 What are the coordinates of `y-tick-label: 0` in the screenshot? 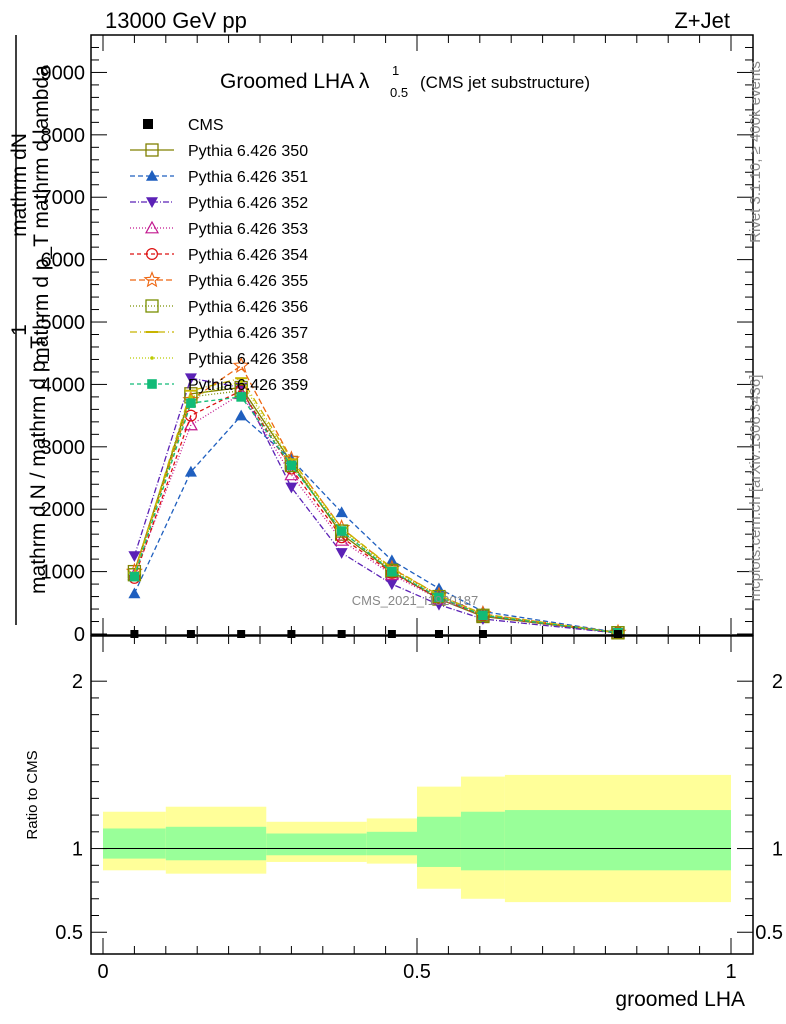 It's located at (79, 635).